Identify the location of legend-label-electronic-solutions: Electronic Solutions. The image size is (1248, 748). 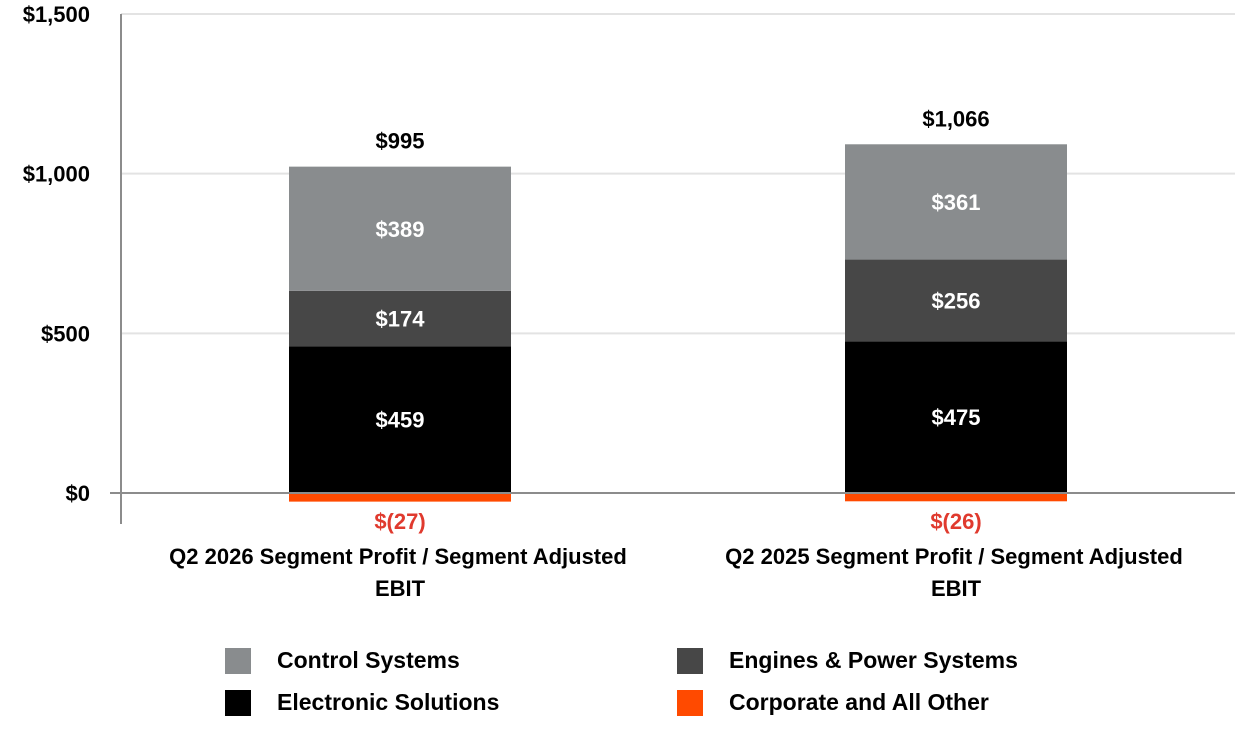
(388, 702).